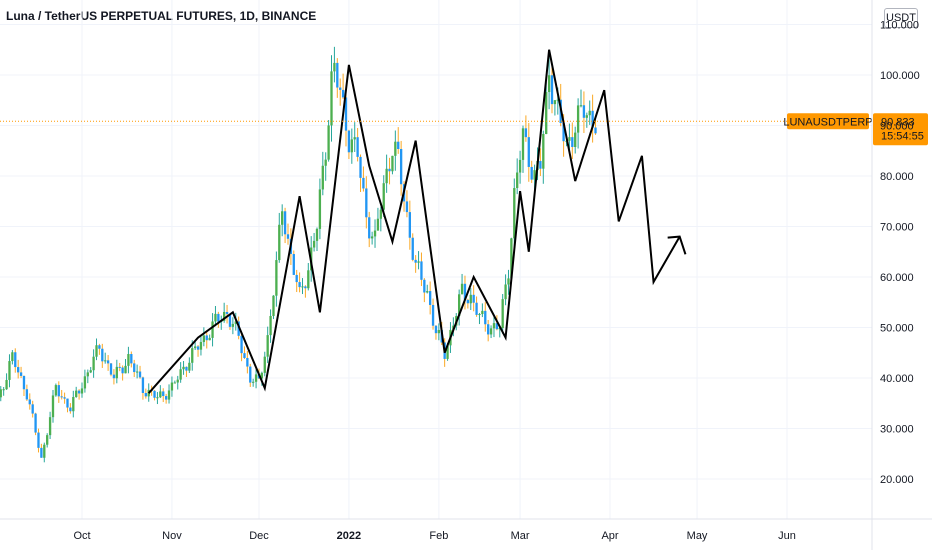 The image size is (932, 550). Describe the element at coordinates (697, 536) in the screenshot. I see `time-tick-label: May` at that location.